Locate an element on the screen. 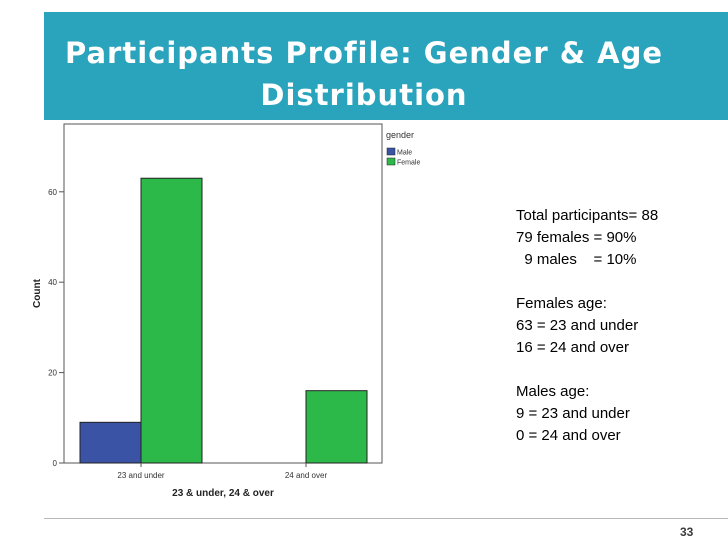 This screenshot has width=728, height=546. stats-line: 9 males = 10% is located at coordinates (576, 259).